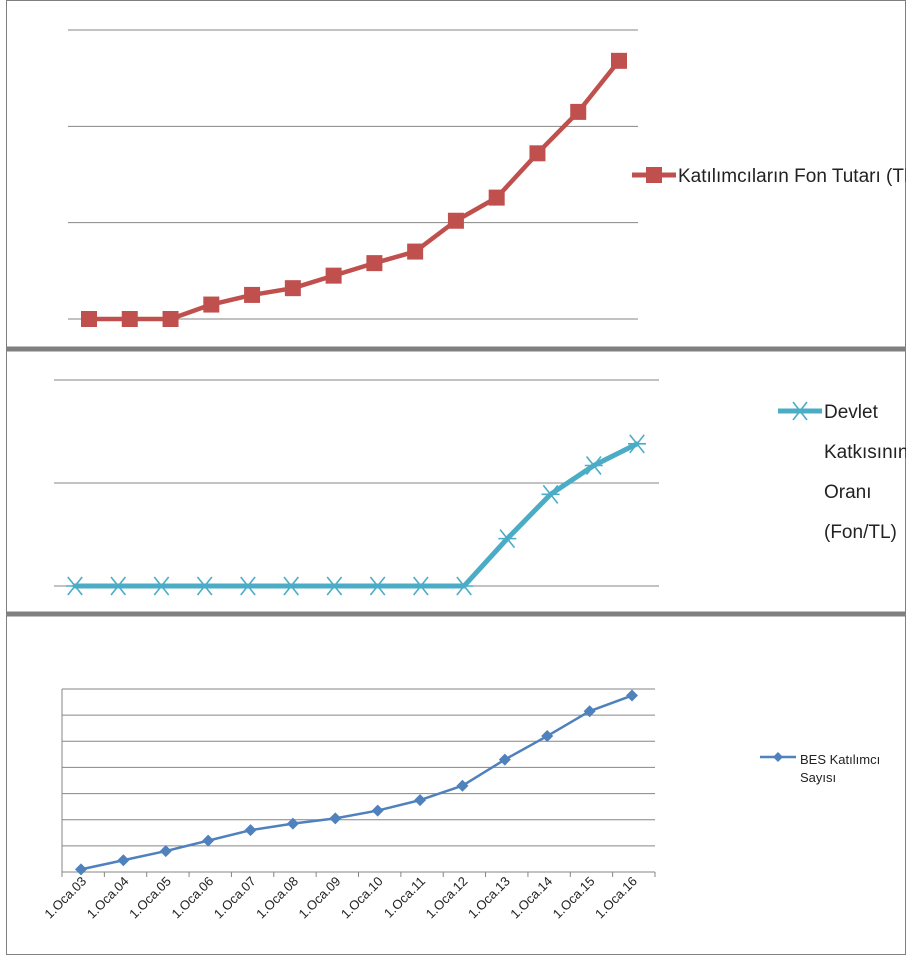 This screenshot has width=906, height=956. Describe the element at coordinates (489, 898) in the screenshot. I see `x-tick-label: 1.Oca.13` at that location.